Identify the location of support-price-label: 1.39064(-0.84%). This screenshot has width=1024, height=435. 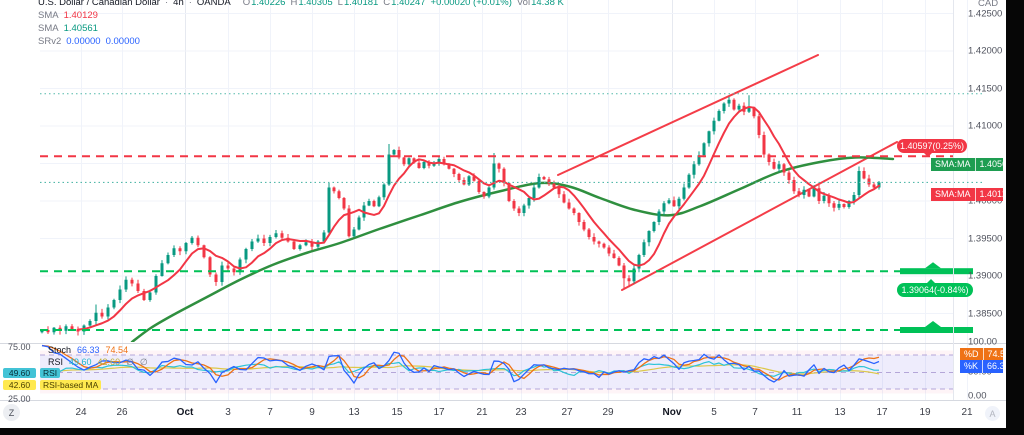
(935, 288).